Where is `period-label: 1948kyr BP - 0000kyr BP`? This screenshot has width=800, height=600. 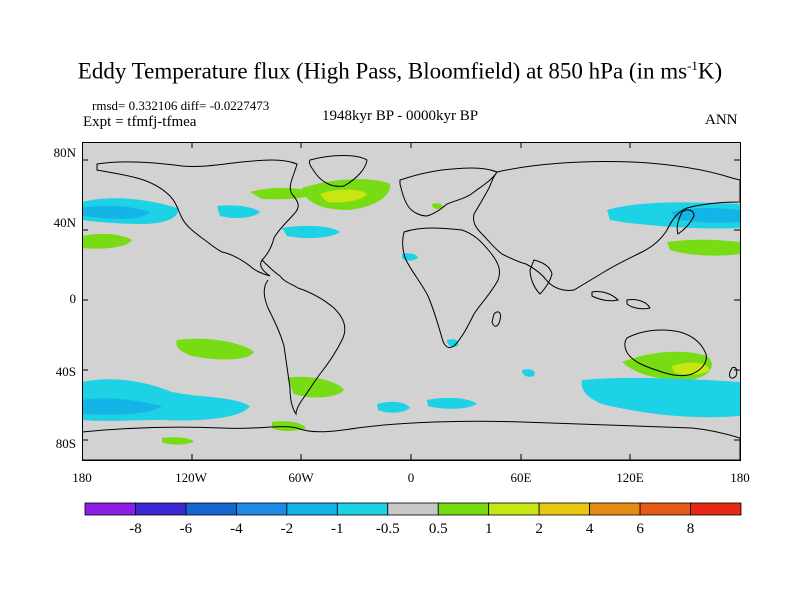
period-label: 1948kyr BP - 0000kyr BP is located at coordinates (400, 116).